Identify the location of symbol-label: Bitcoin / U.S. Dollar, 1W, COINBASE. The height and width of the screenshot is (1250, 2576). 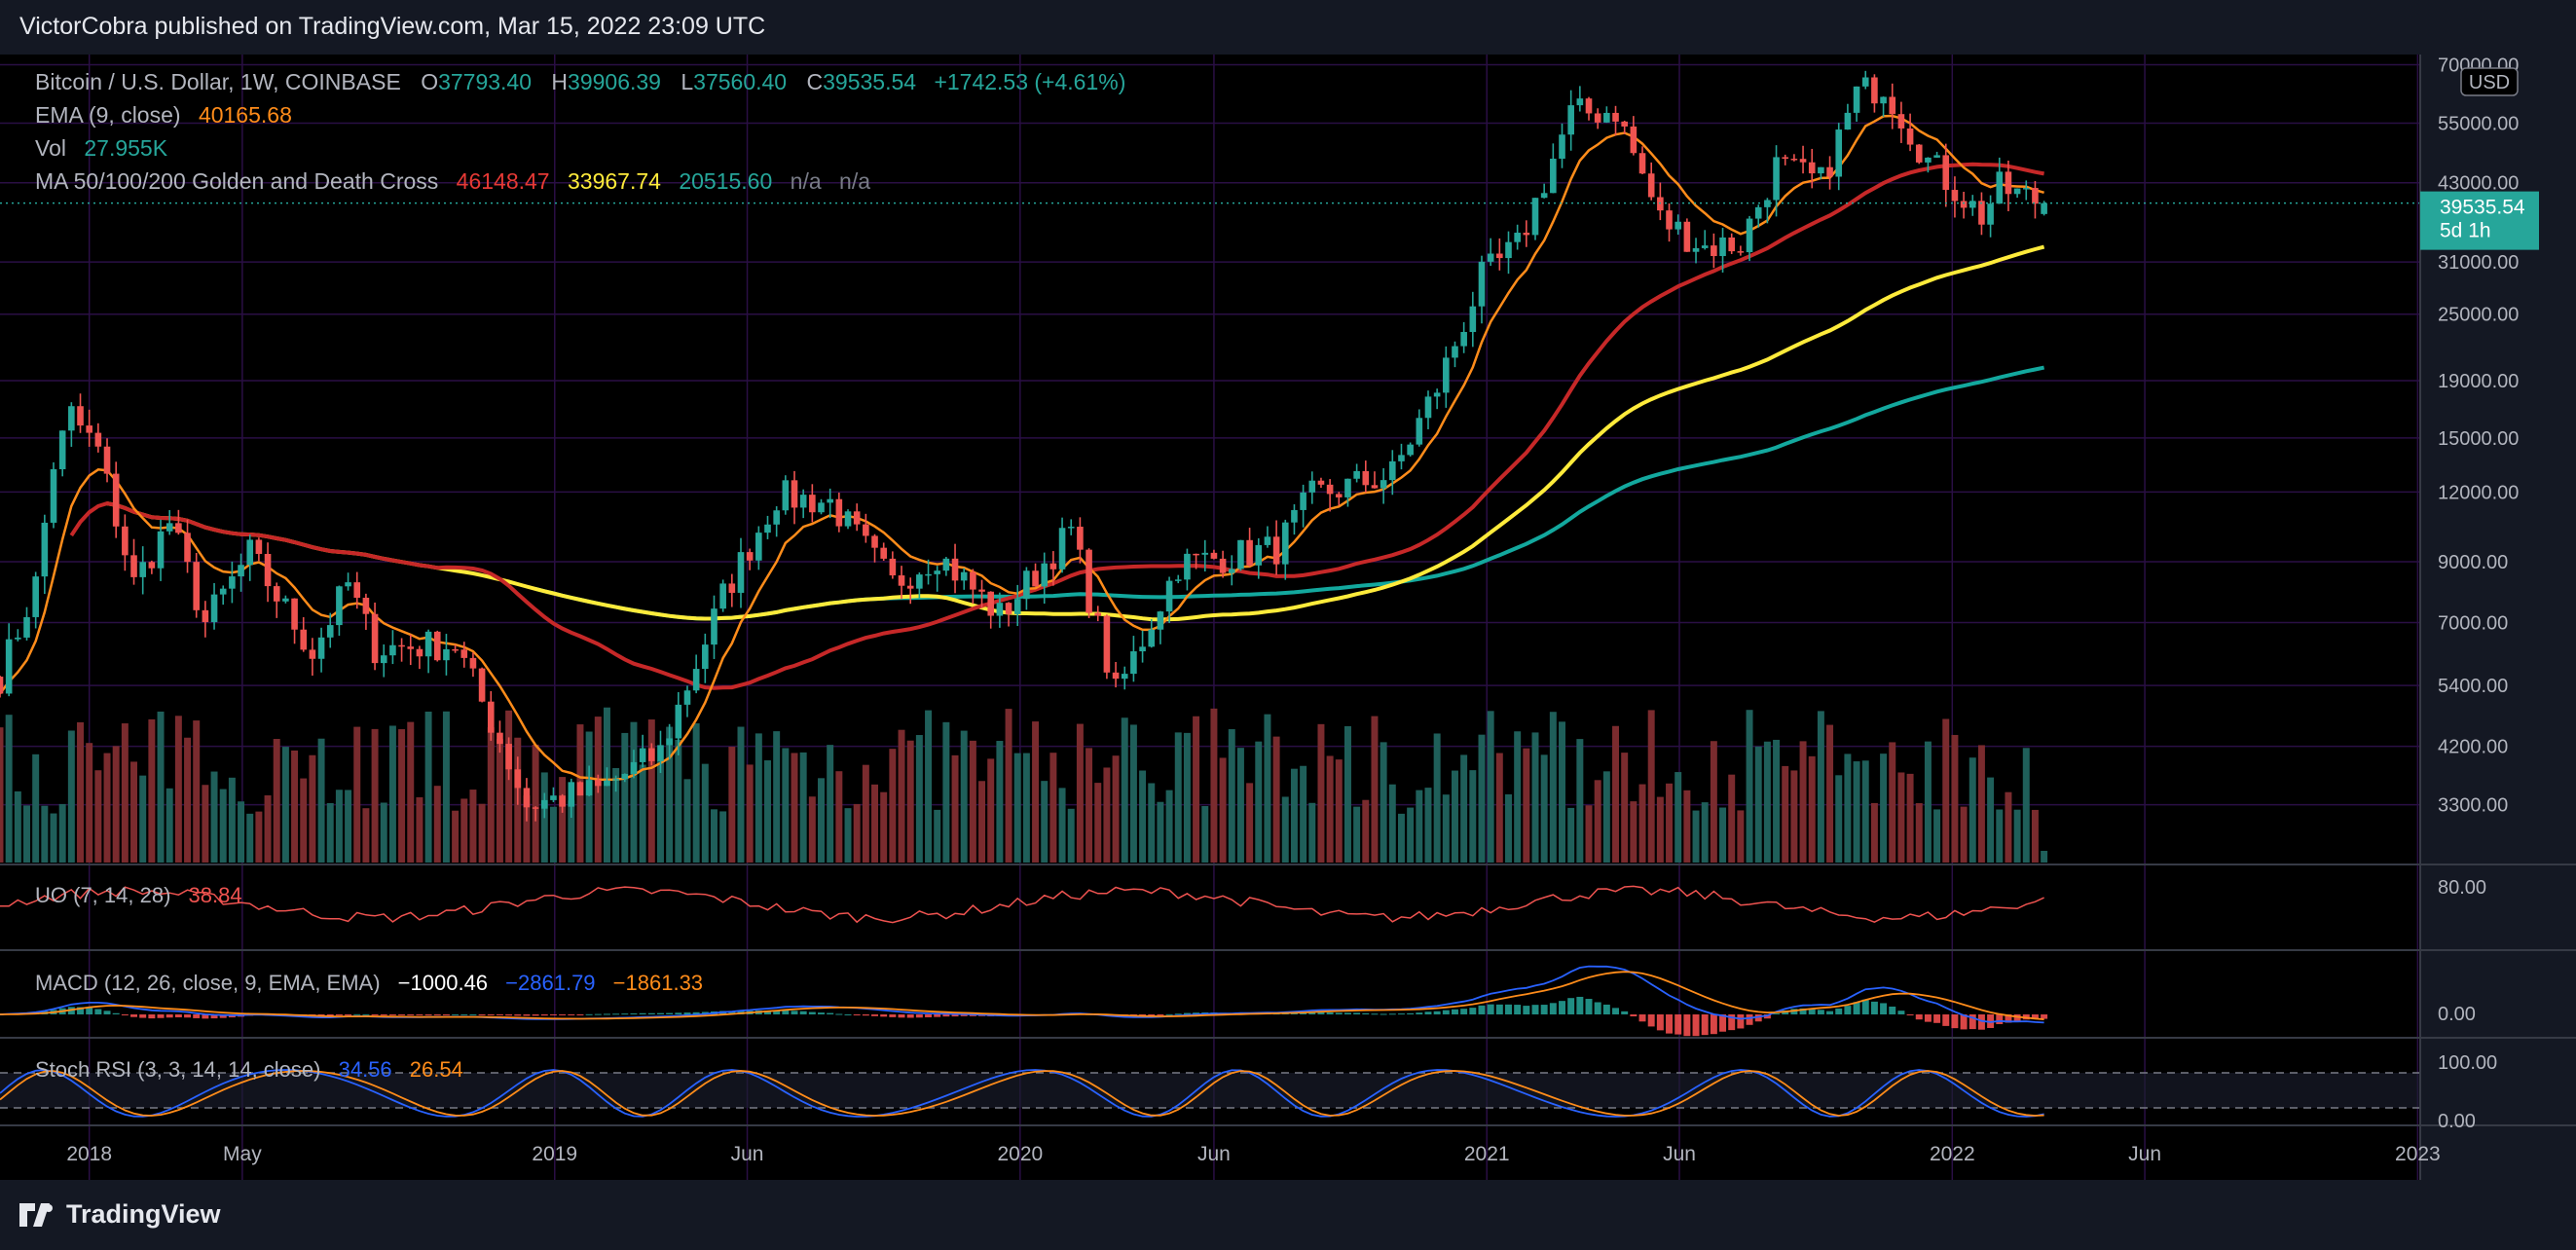
(218, 81).